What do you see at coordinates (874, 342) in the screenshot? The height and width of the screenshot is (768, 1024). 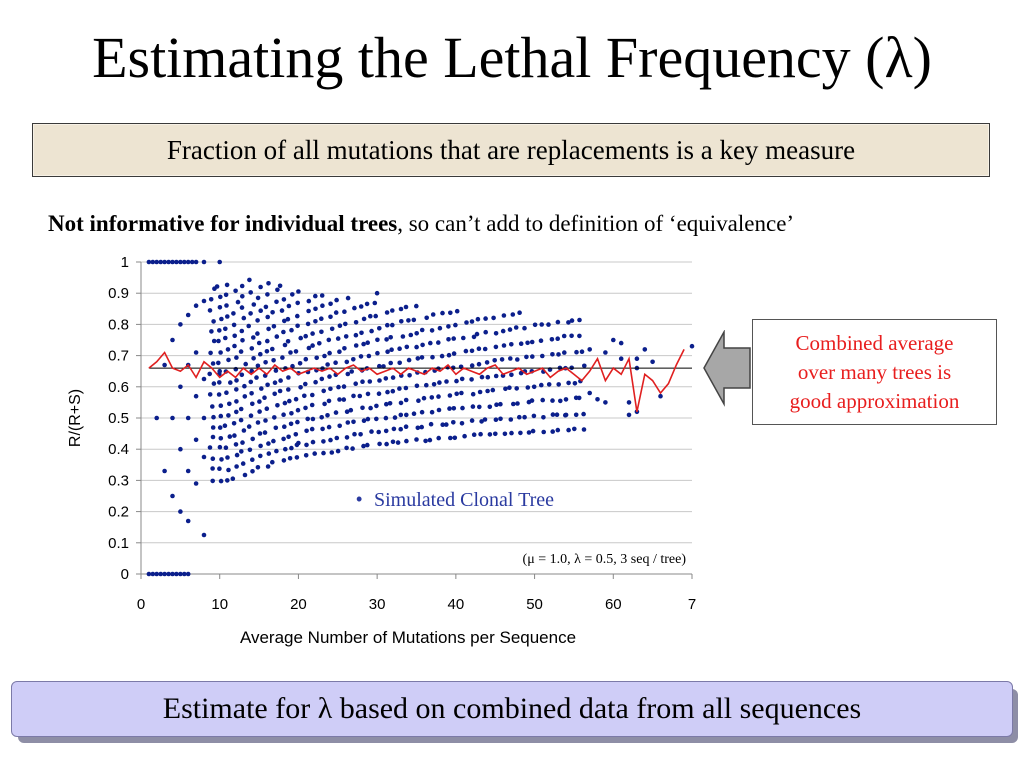 I see `callout-line: Combined average` at bounding box center [874, 342].